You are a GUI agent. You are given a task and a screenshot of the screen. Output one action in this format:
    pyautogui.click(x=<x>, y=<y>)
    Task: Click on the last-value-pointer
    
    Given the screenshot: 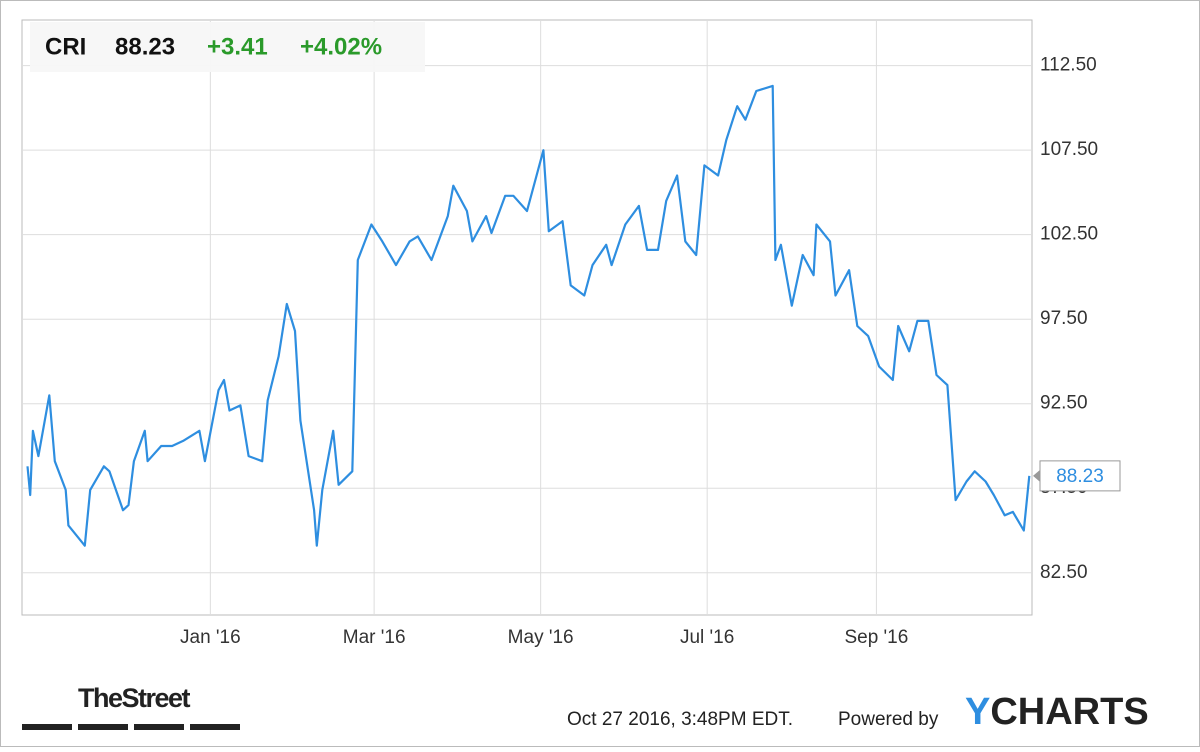 What is the action you would take?
    pyautogui.click(x=1036, y=475)
    